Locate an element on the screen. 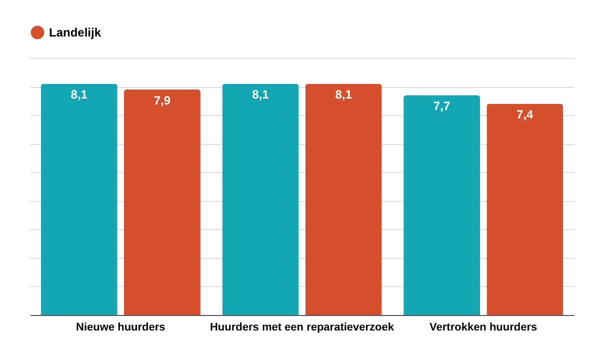 The image size is (604, 342). data-label: 7,7 is located at coordinates (441, 106).